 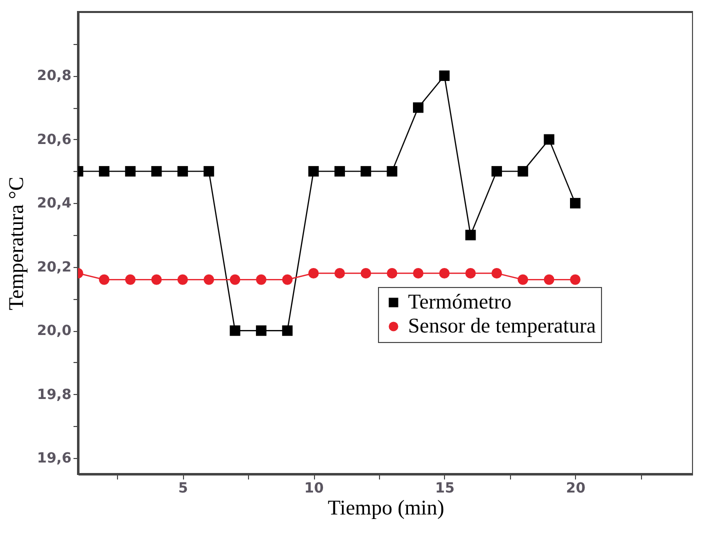 I want to click on legend-label: Sensor de temperatura, so click(x=502, y=326).